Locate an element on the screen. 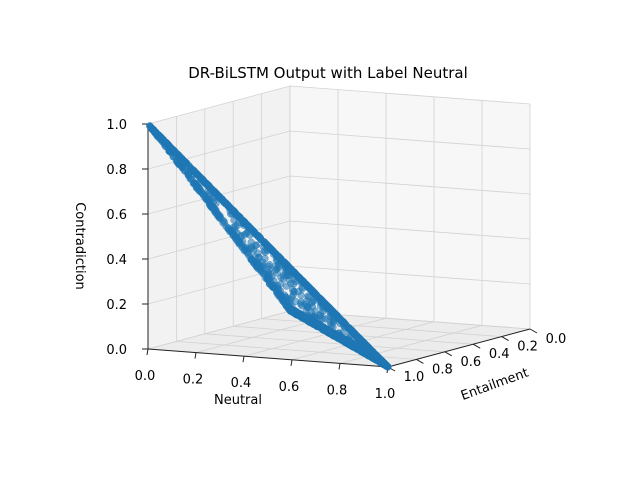  x-axis-label: Neutral is located at coordinates (238, 400).